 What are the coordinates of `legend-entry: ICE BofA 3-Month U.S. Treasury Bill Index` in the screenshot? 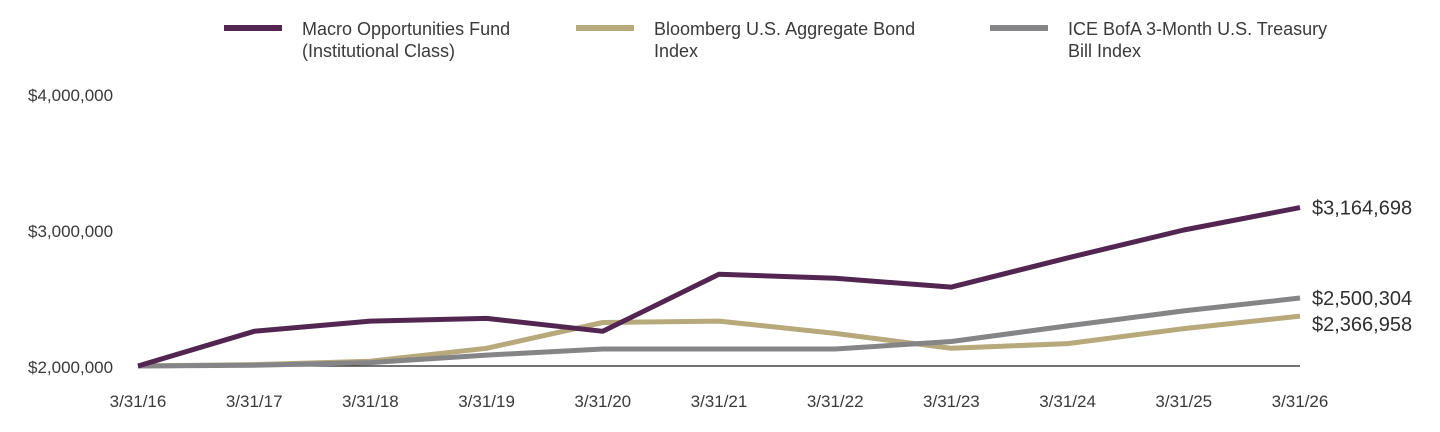 It's located at (1158, 40).